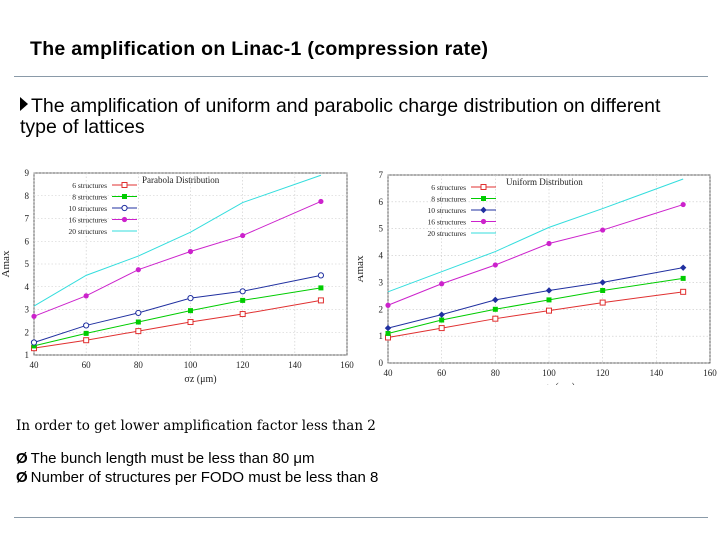 The image size is (720, 540). What do you see at coordinates (27, 264) in the screenshot?
I see `y-tick-label: 5` at bounding box center [27, 264].